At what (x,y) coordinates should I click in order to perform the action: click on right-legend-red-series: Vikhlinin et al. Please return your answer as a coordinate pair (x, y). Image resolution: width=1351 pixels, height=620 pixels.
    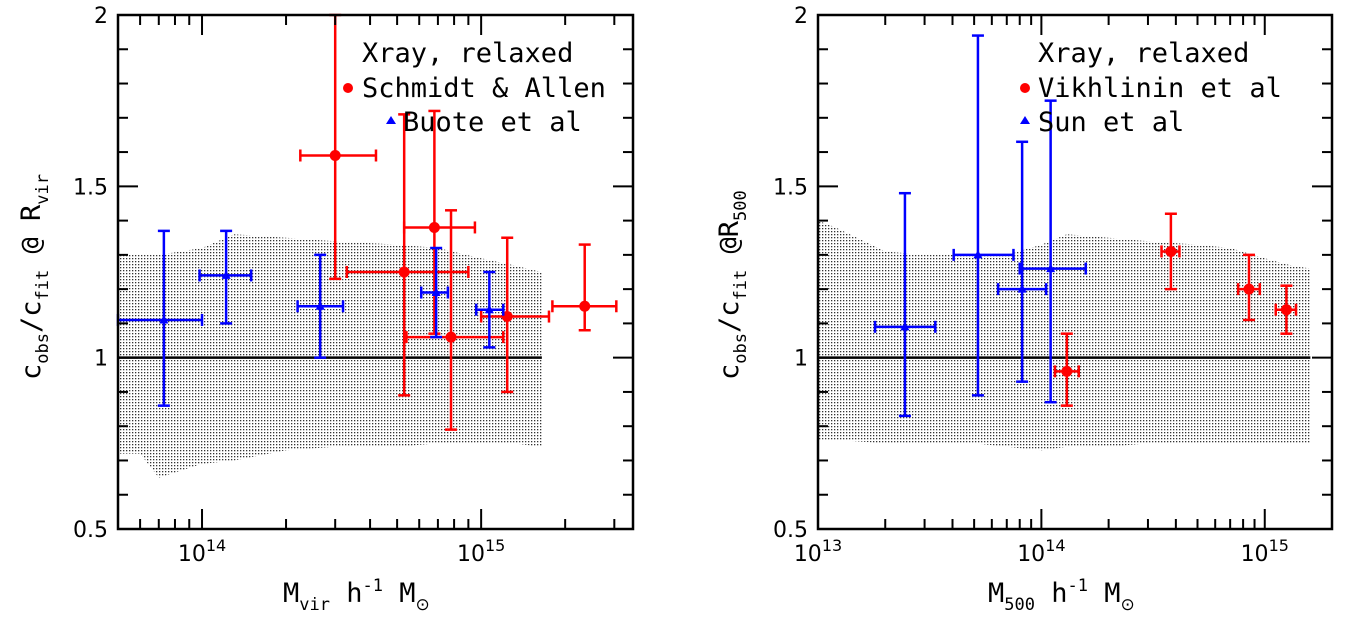
    Looking at the image, I should click on (1160, 88).